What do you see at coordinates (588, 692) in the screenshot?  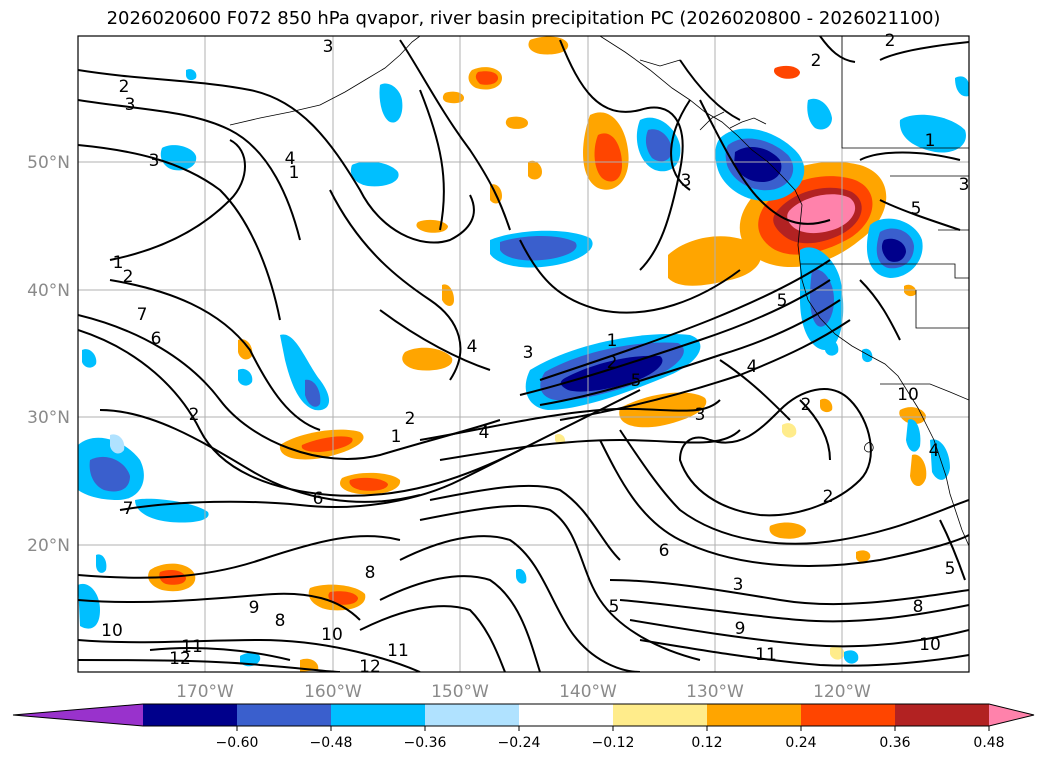 I see `lon-label: 140°W` at bounding box center [588, 692].